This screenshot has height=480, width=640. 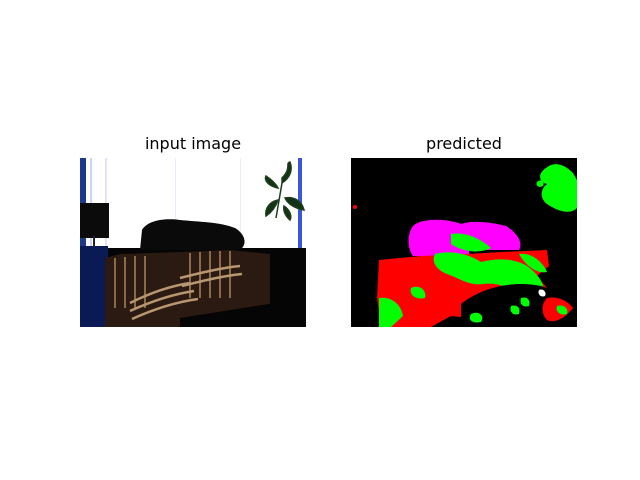 I want to click on couch, so click(x=187, y=288).